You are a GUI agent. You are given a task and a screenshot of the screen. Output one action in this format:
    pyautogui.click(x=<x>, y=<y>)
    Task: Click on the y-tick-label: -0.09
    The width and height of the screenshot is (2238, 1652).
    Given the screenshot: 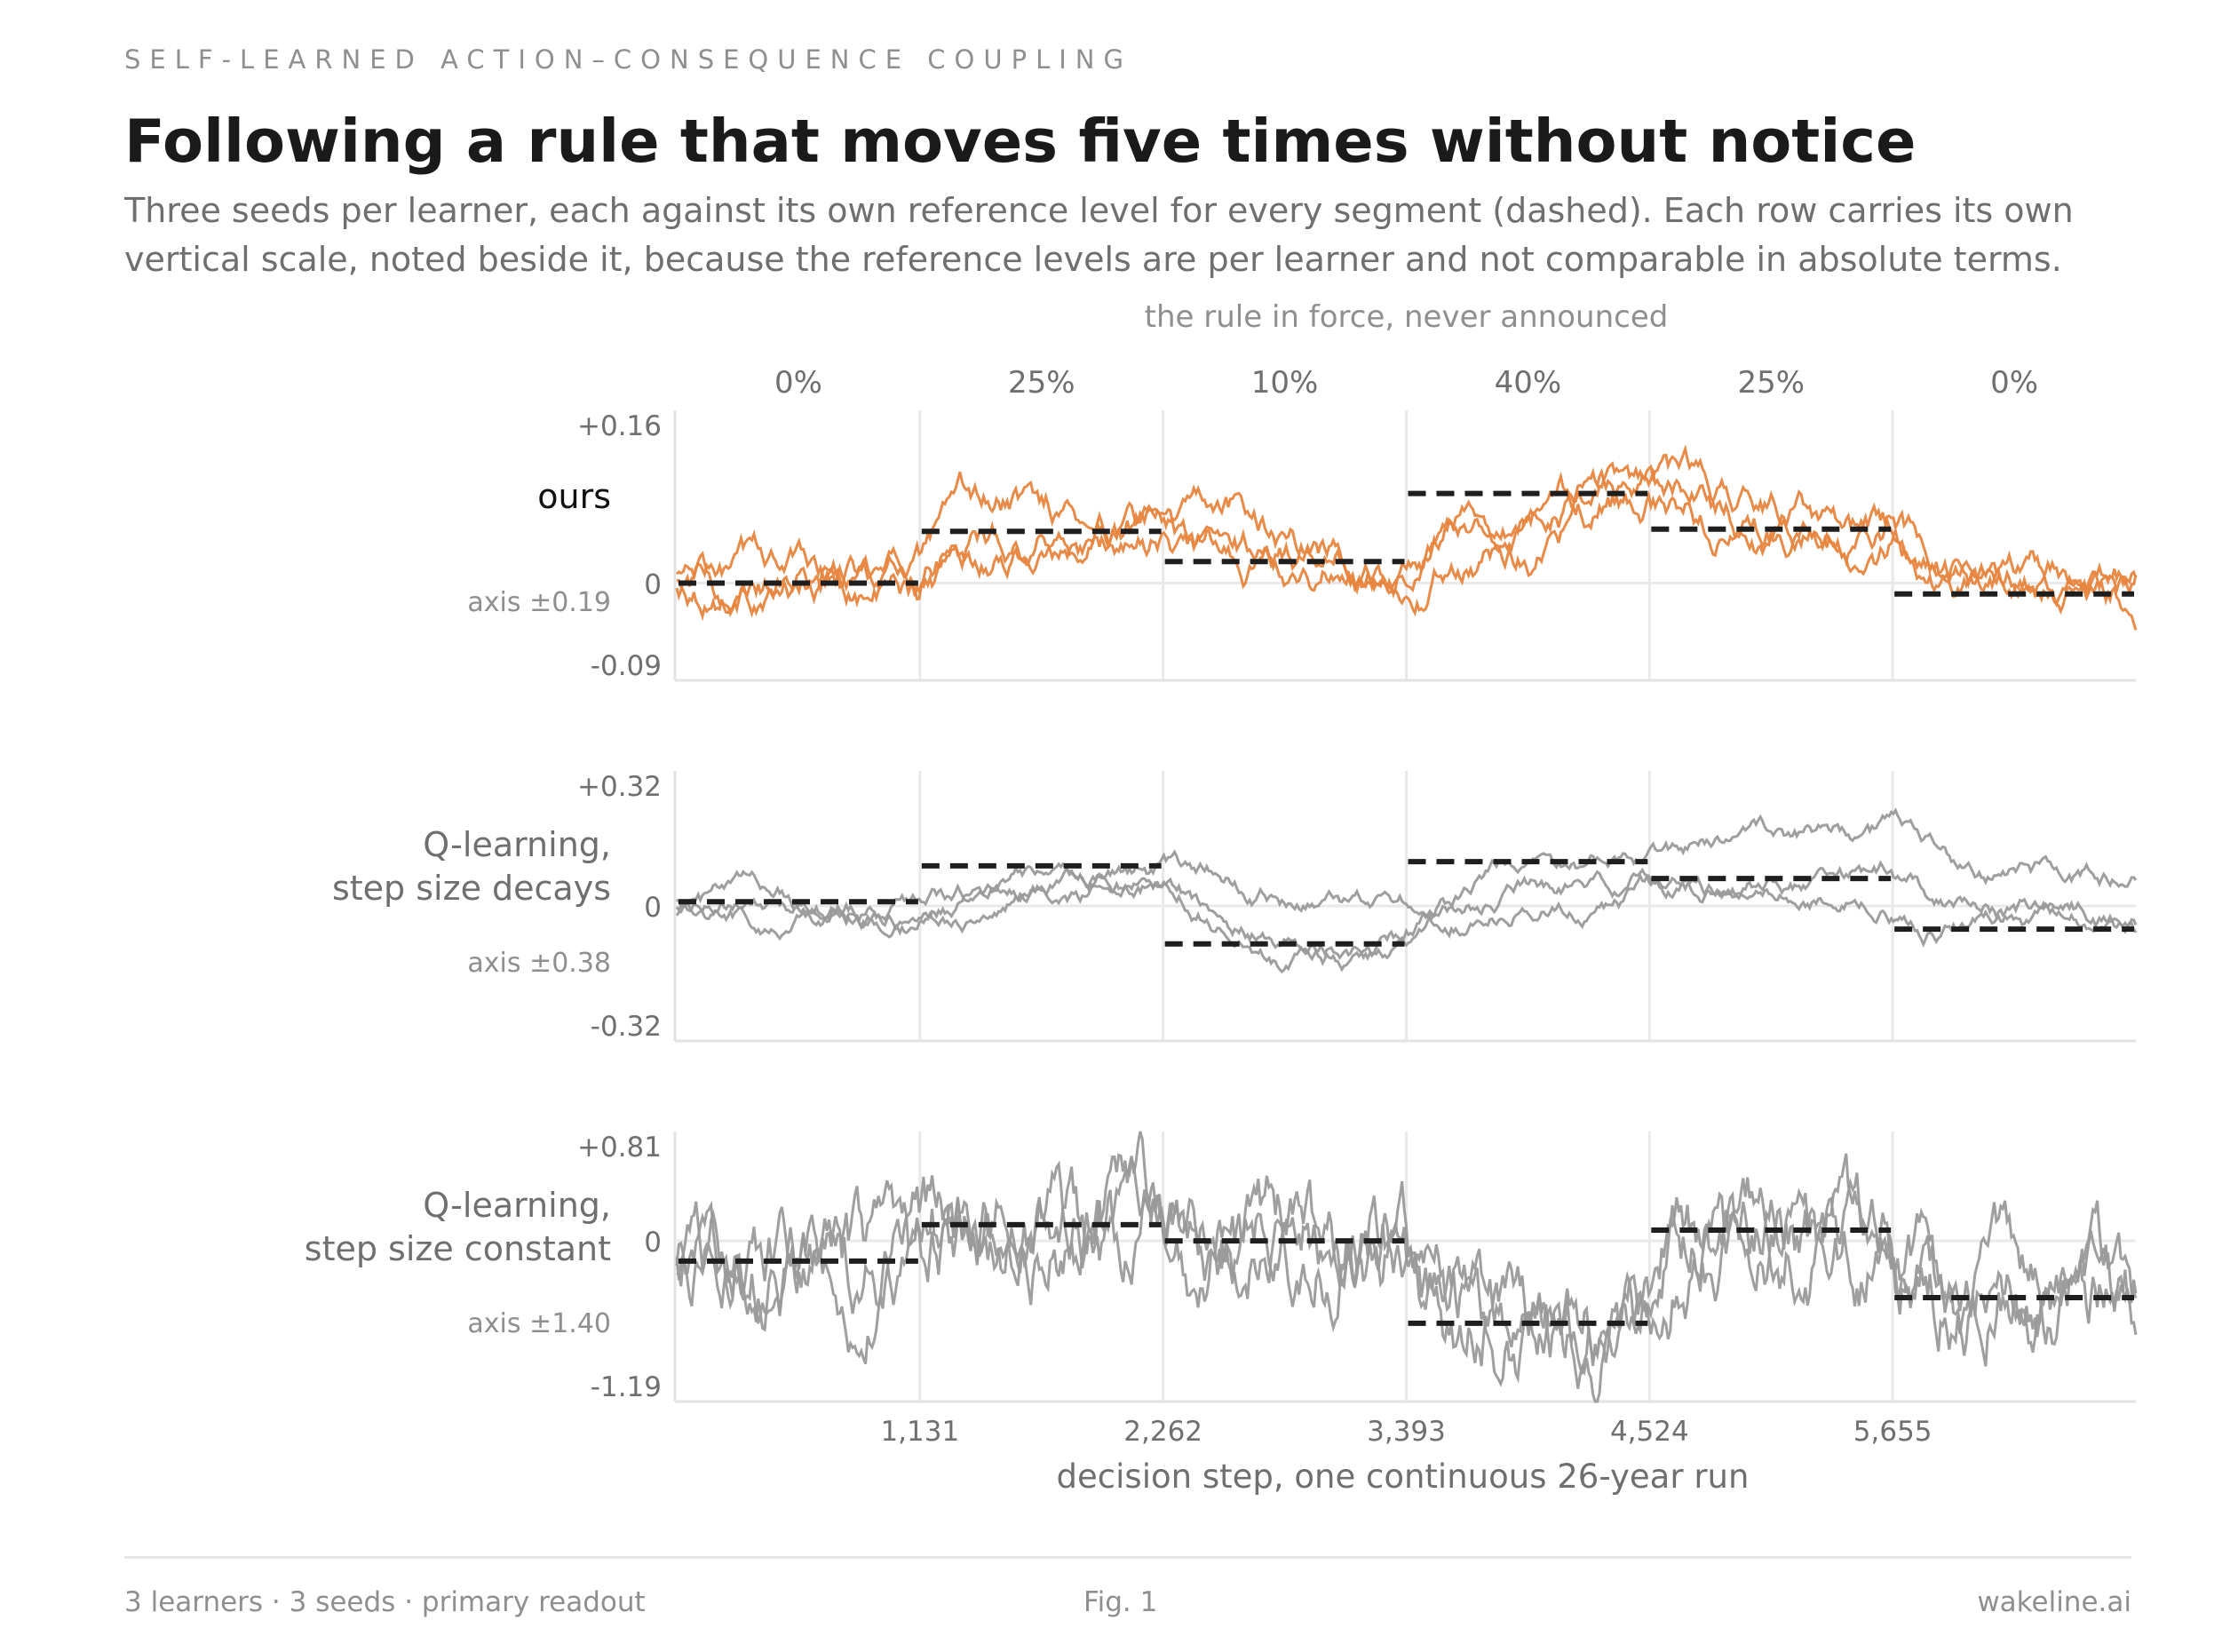 What is the action you would take?
    pyautogui.click(x=626, y=666)
    